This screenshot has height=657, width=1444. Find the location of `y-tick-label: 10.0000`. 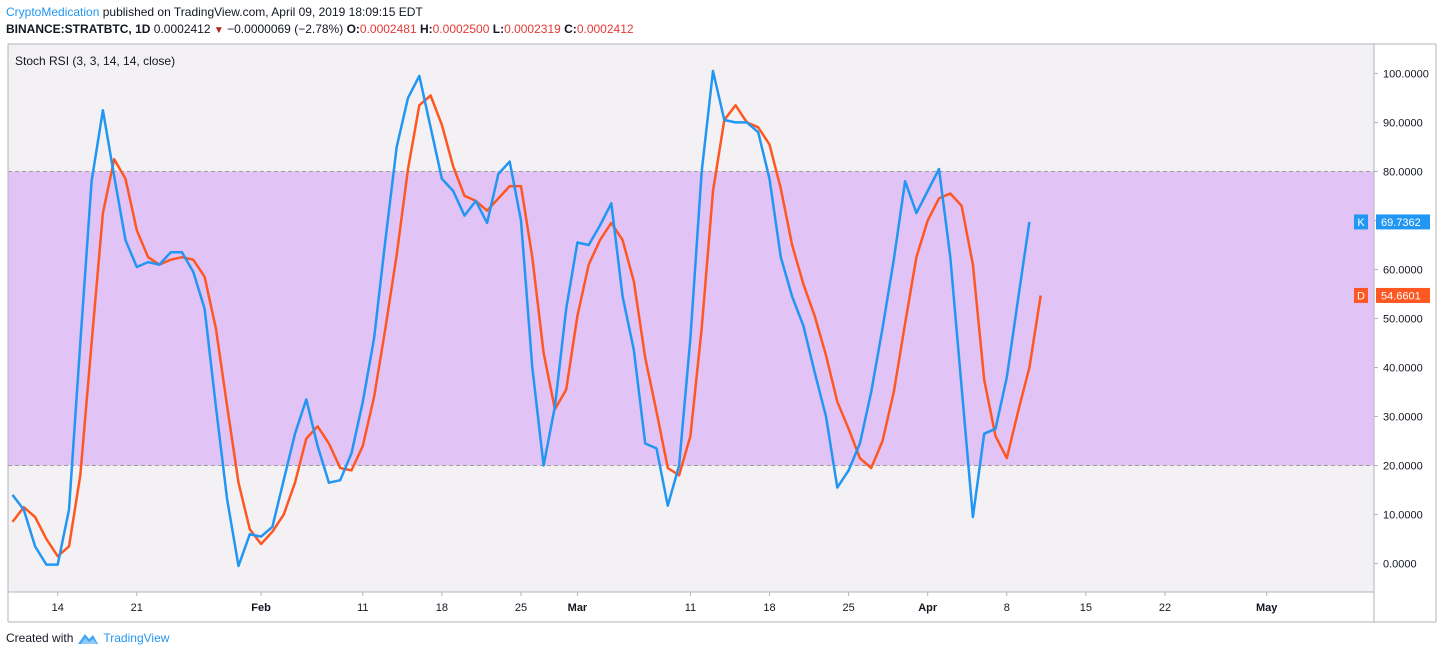

y-tick-label: 10.0000 is located at coordinates (1403, 516).